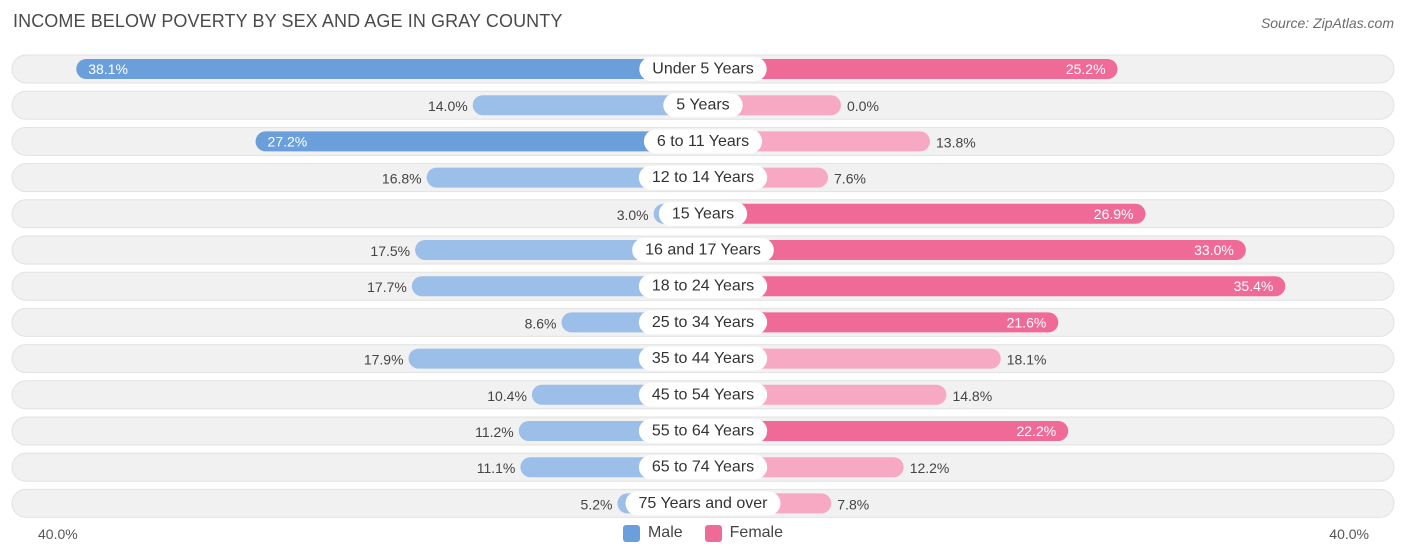  What do you see at coordinates (713, 533) in the screenshot?
I see `legend-swatch-female` at bounding box center [713, 533].